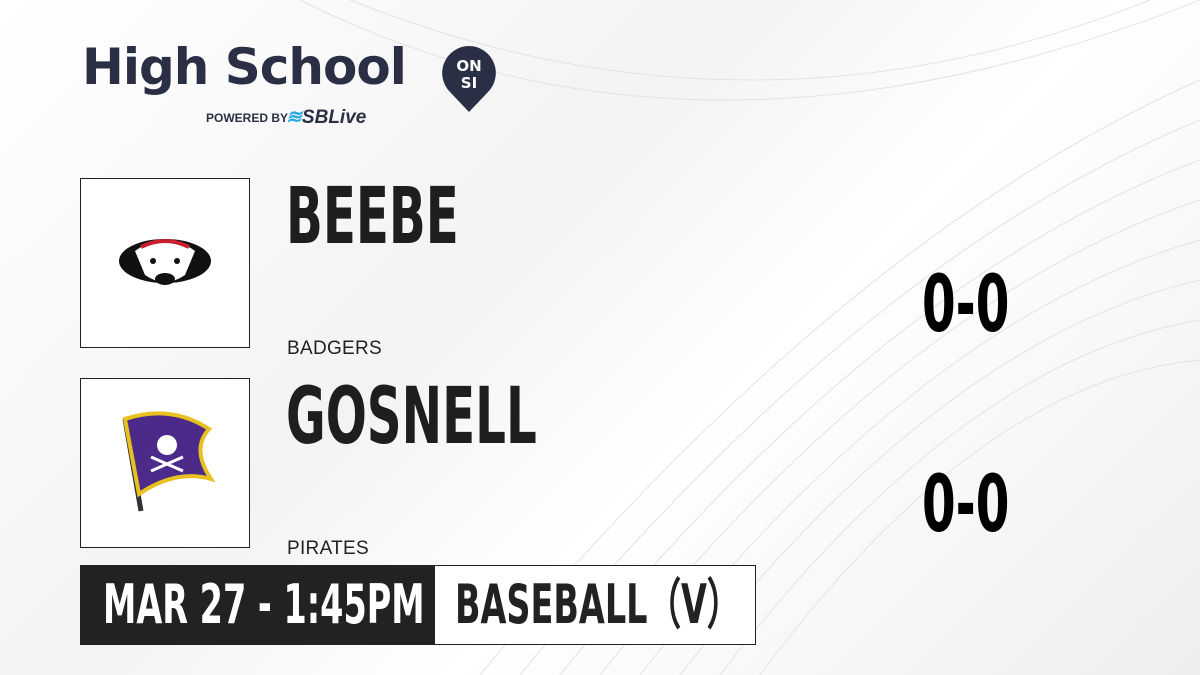 The image size is (1200, 675). I want to click on team-mascot-away: PIRATES, so click(328, 548).